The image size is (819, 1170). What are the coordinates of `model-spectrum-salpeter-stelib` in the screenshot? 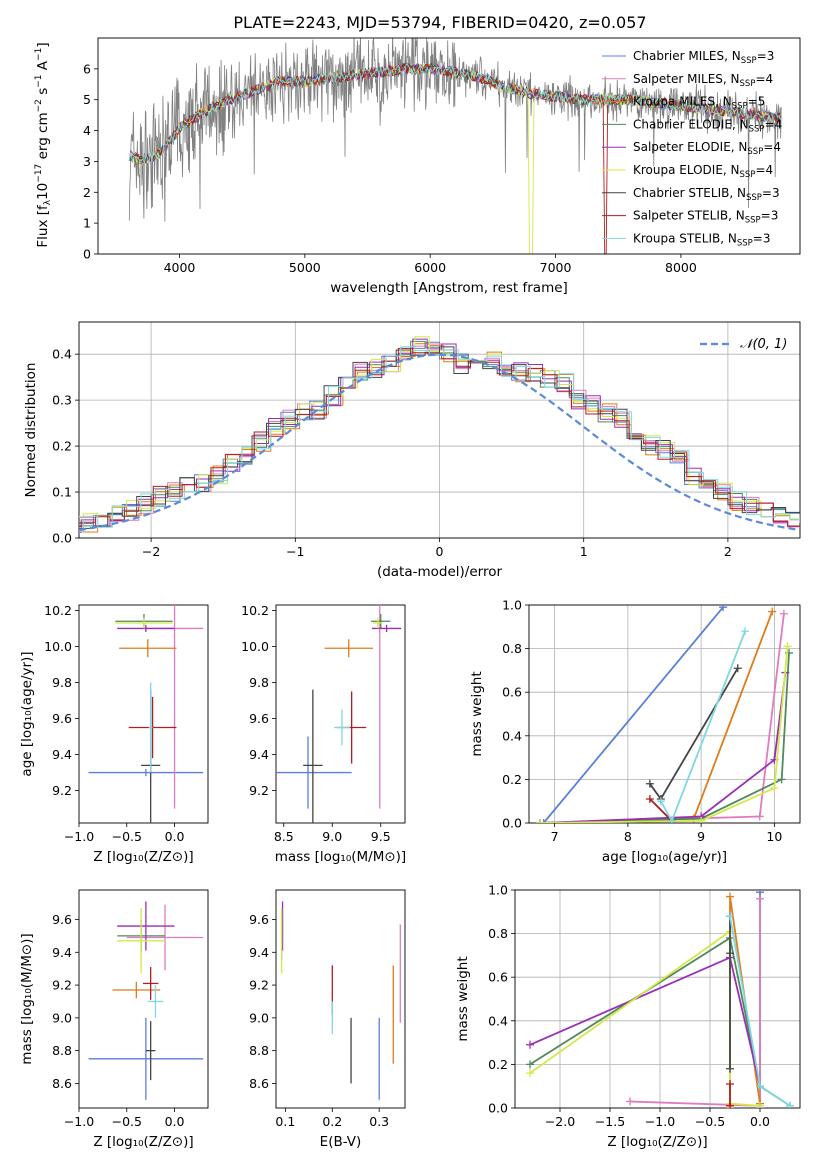 It's located at (455, 158).